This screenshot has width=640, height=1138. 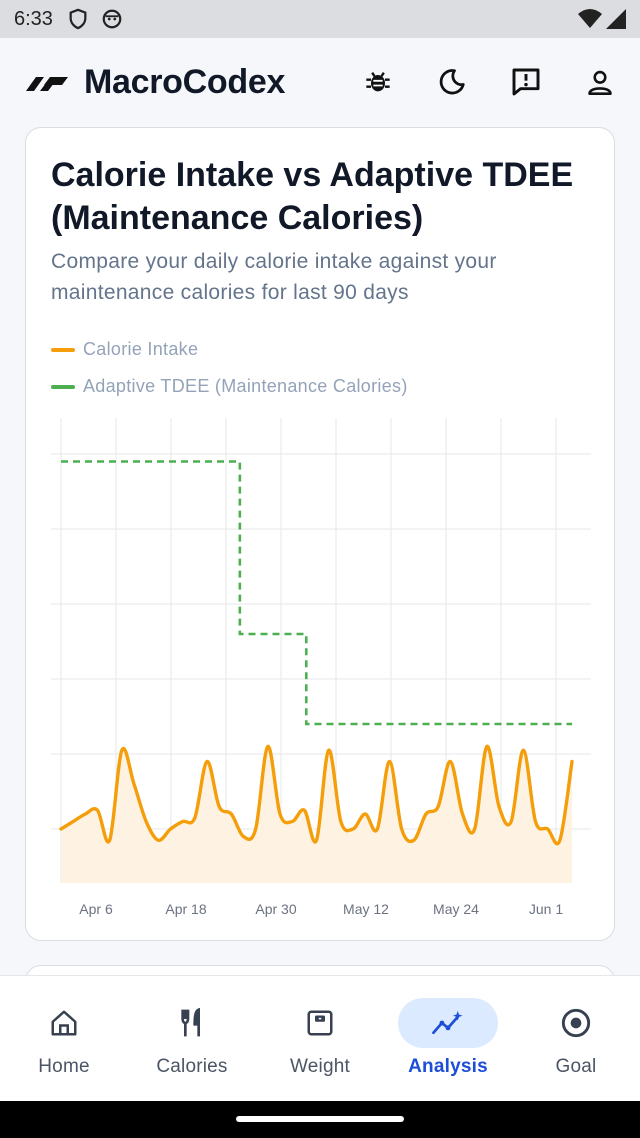 I want to click on legend-swatch-intake, so click(x=63, y=349).